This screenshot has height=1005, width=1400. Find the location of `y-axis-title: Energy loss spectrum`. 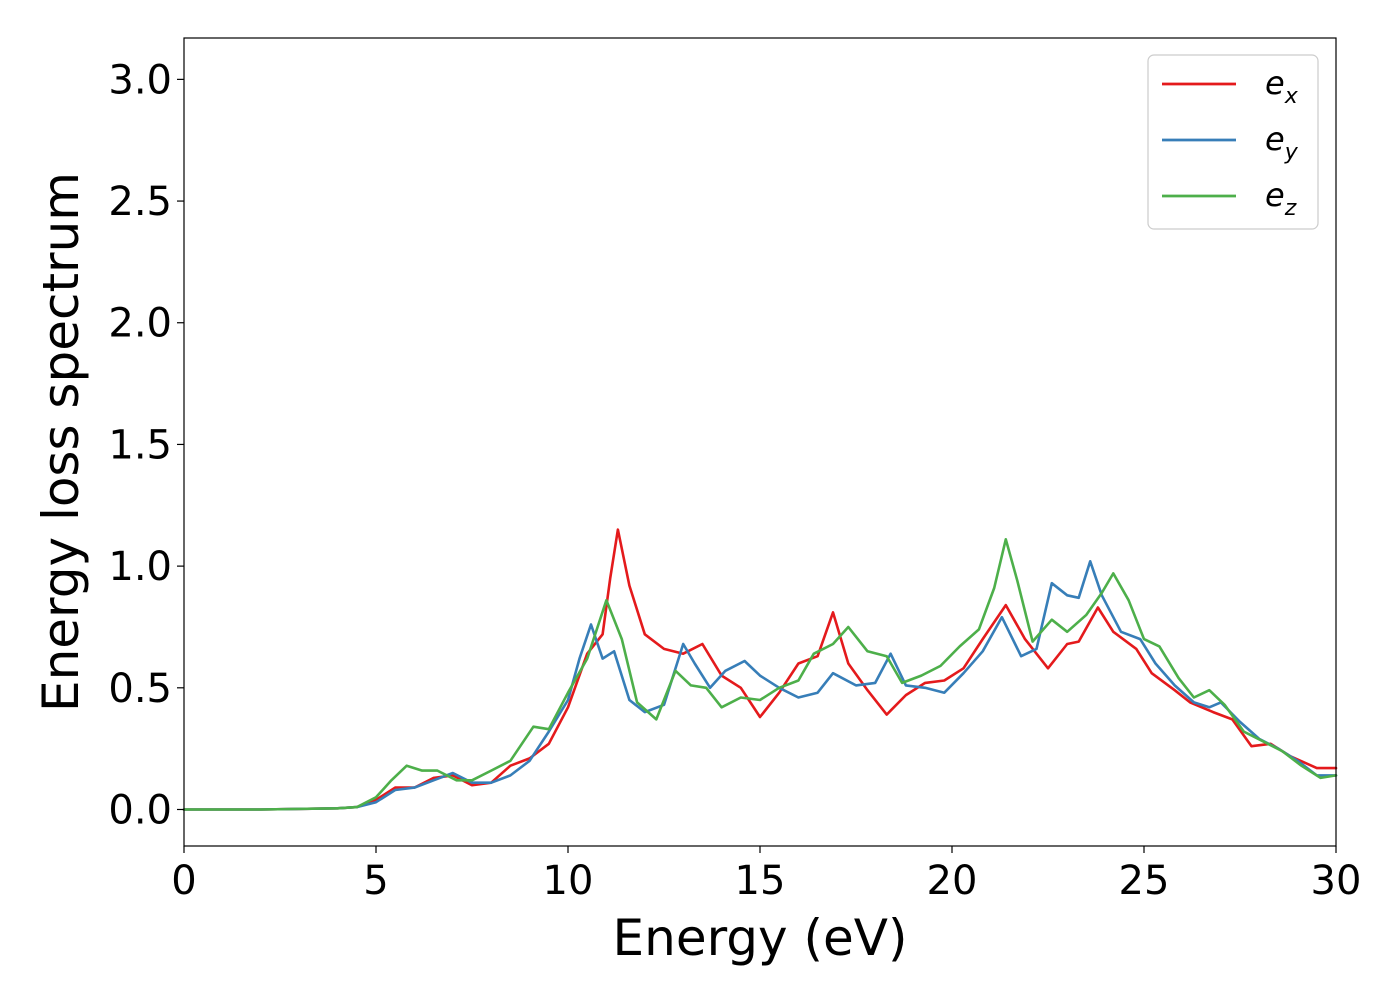

y-axis-title: Energy loss spectrum is located at coordinates (61, 442).